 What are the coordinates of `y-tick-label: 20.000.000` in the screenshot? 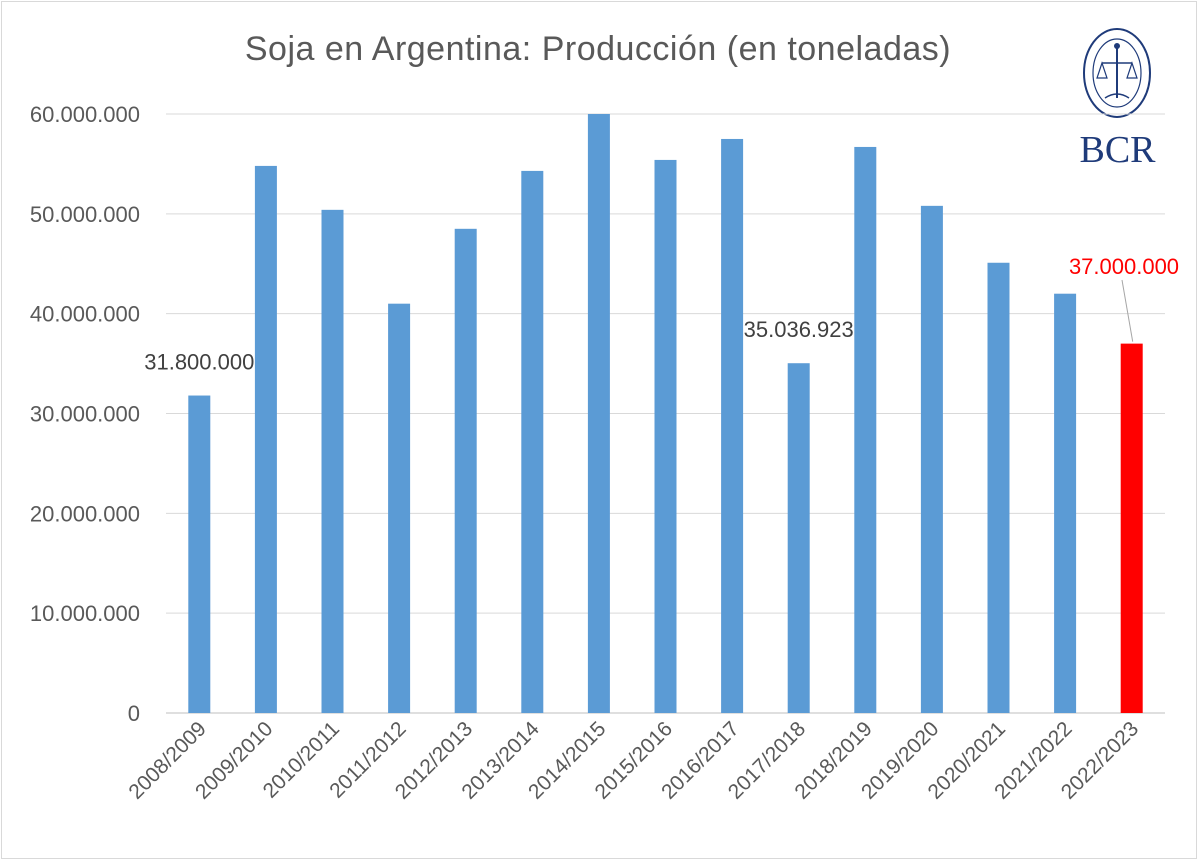 It's located at (85, 513).